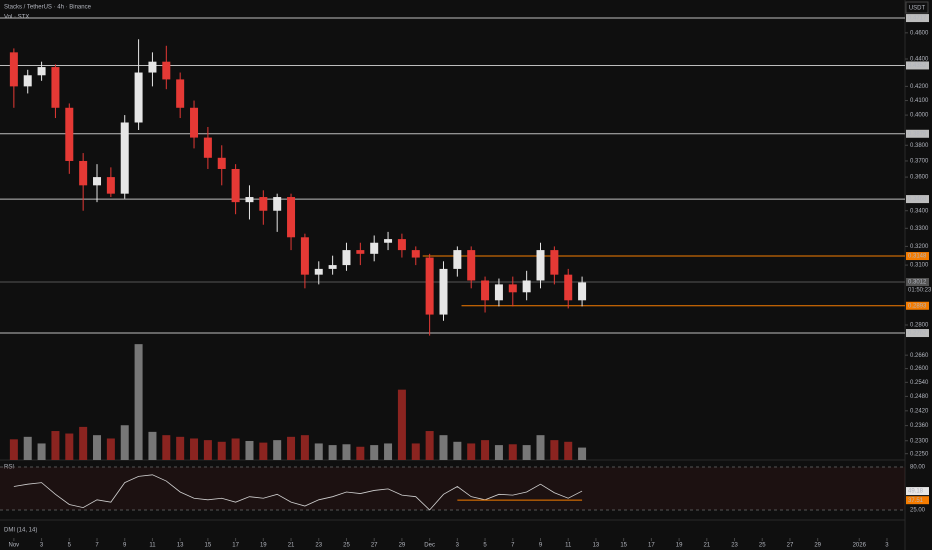  Describe the element at coordinates (860, 546) in the screenshot. I see `x-tick-label: 2026` at that location.